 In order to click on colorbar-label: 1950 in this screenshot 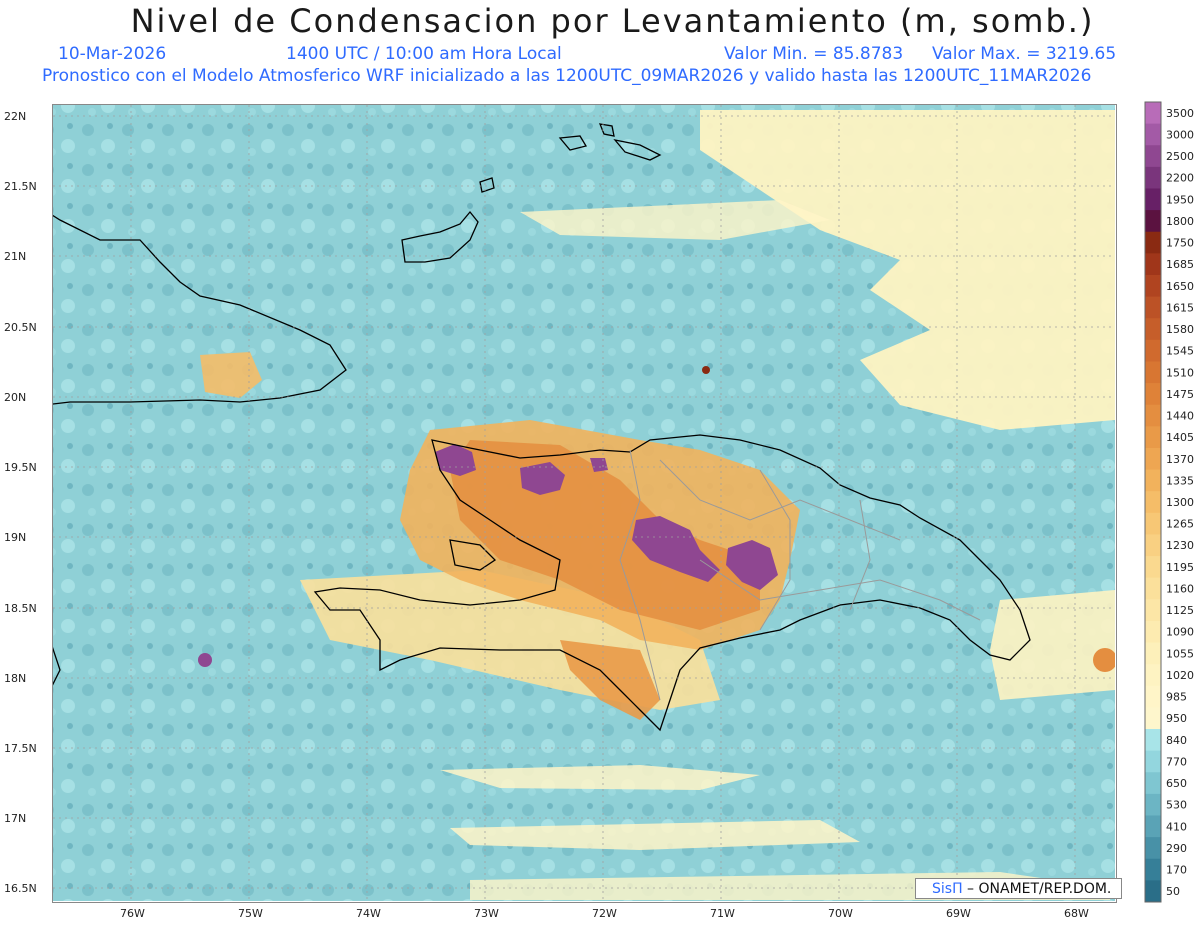, I will do `click(1180, 199)`.